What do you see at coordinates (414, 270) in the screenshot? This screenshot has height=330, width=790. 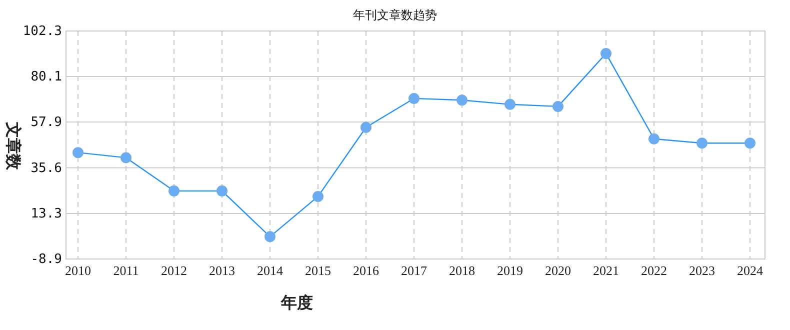 I see `x-tick-label: 2017` at bounding box center [414, 270].